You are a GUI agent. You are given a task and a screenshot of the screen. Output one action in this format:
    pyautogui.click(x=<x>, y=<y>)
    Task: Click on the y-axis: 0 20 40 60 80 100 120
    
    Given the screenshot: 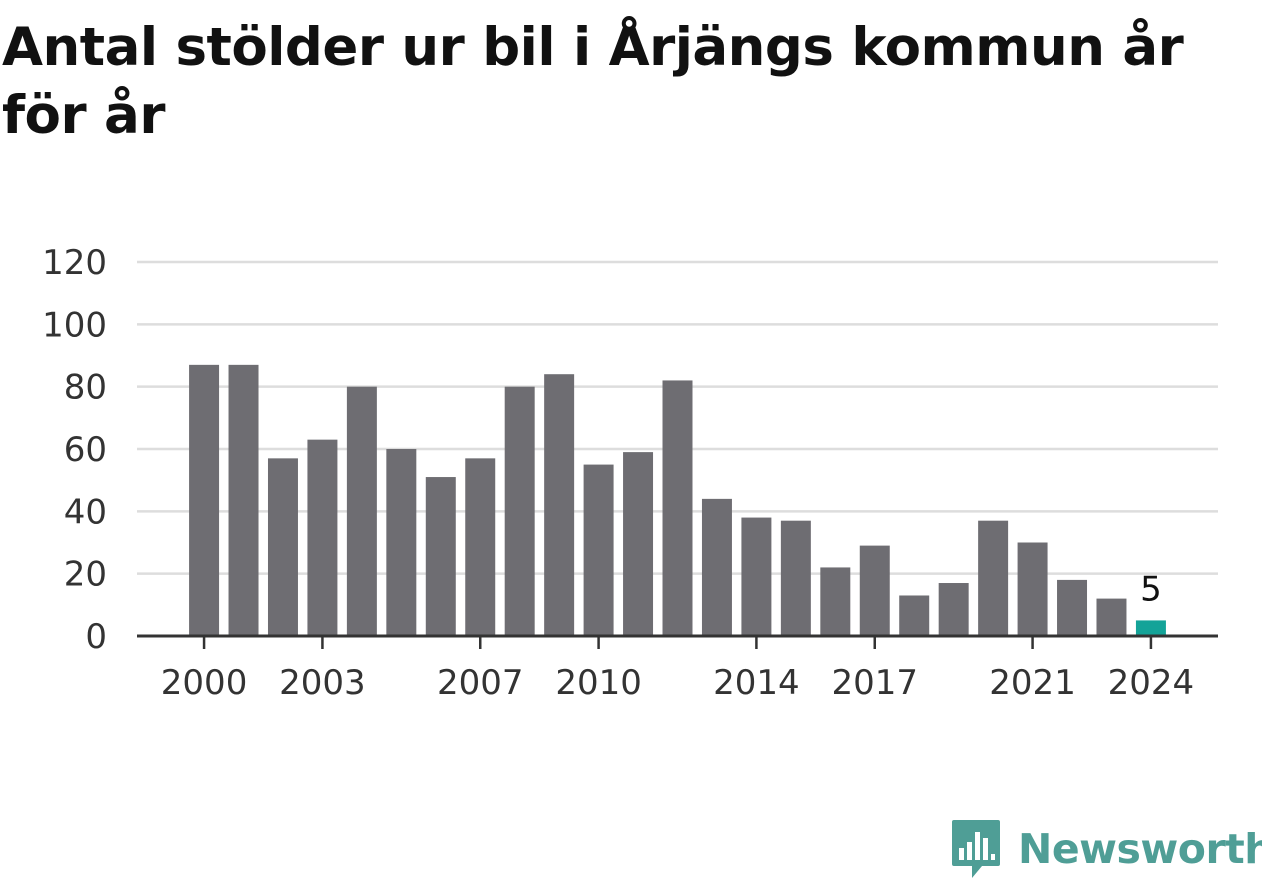 What is the action you would take?
    pyautogui.click(x=74, y=450)
    